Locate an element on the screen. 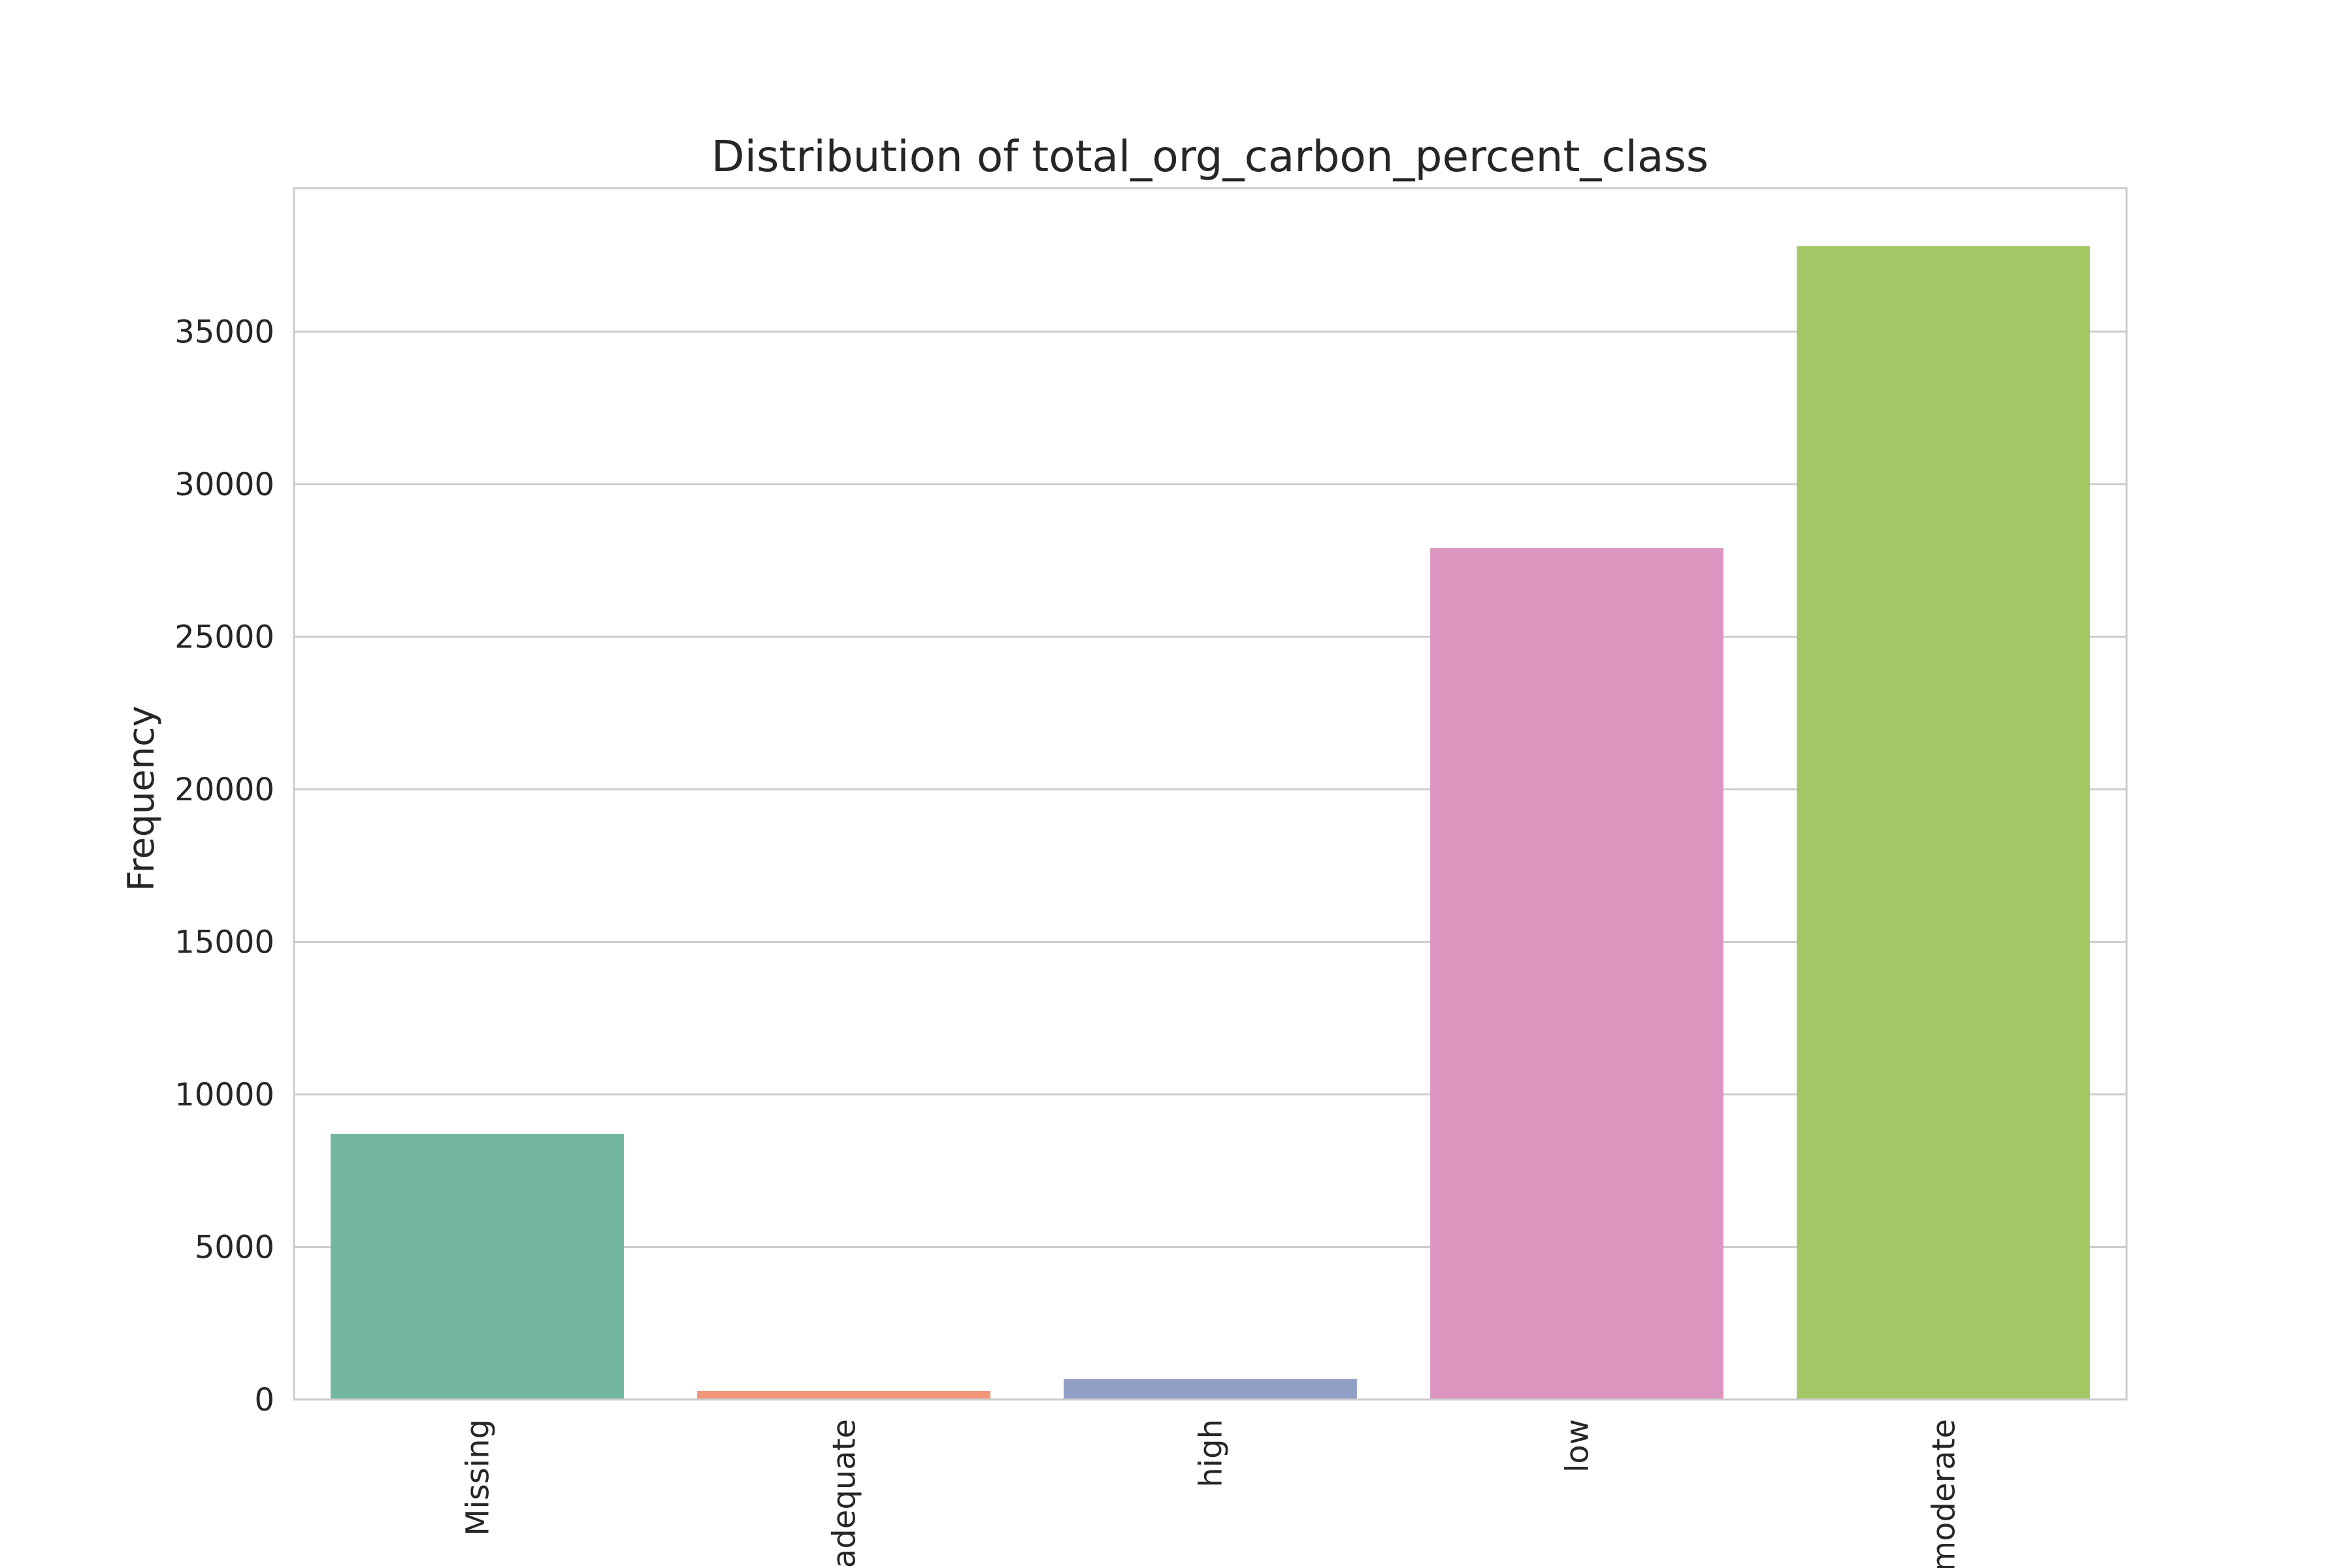  y-tick-label: 0 is located at coordinates (264, 1400).